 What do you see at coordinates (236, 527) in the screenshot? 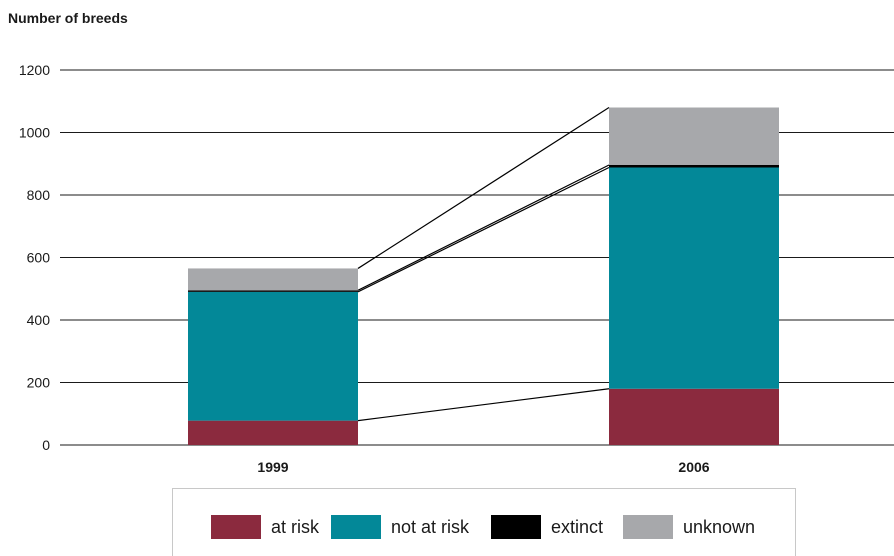
I see `legend-swatch-at-risk` at bounding box center [236, 527].